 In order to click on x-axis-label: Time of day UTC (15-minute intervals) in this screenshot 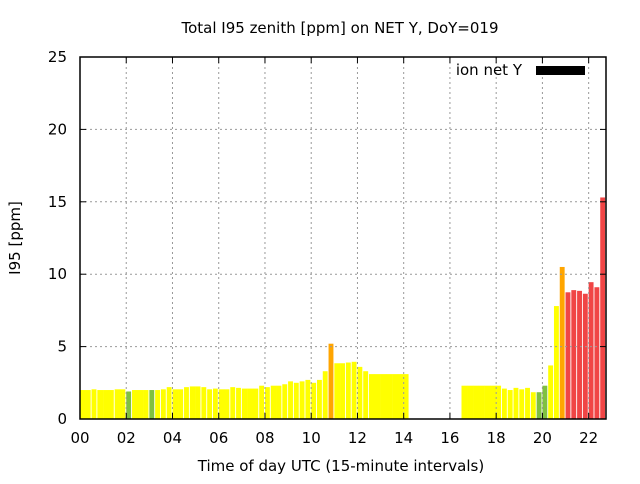, I will do `click(340, 466)`.